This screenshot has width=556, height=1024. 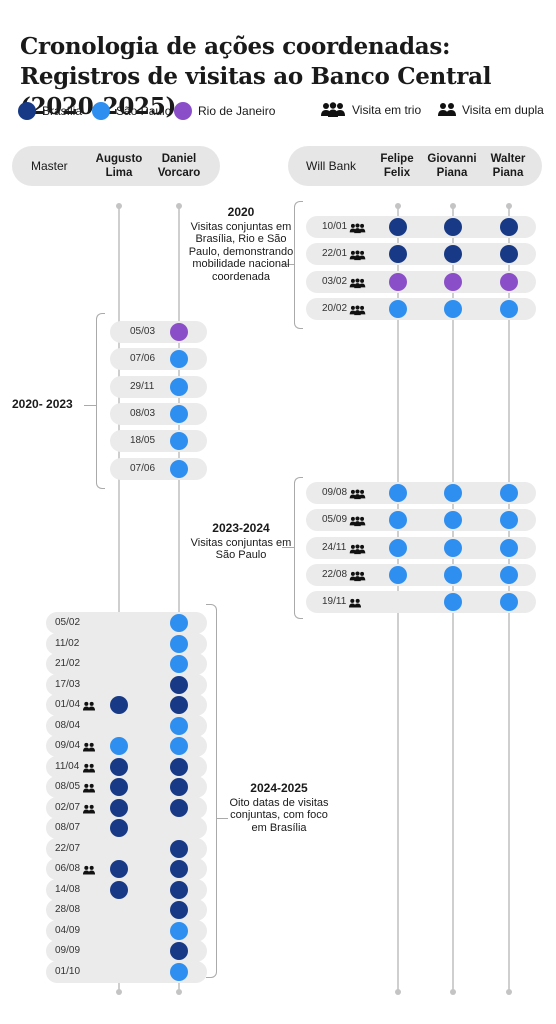 I want to click on walter-brasilia-marker, so click(x=509, y=227).